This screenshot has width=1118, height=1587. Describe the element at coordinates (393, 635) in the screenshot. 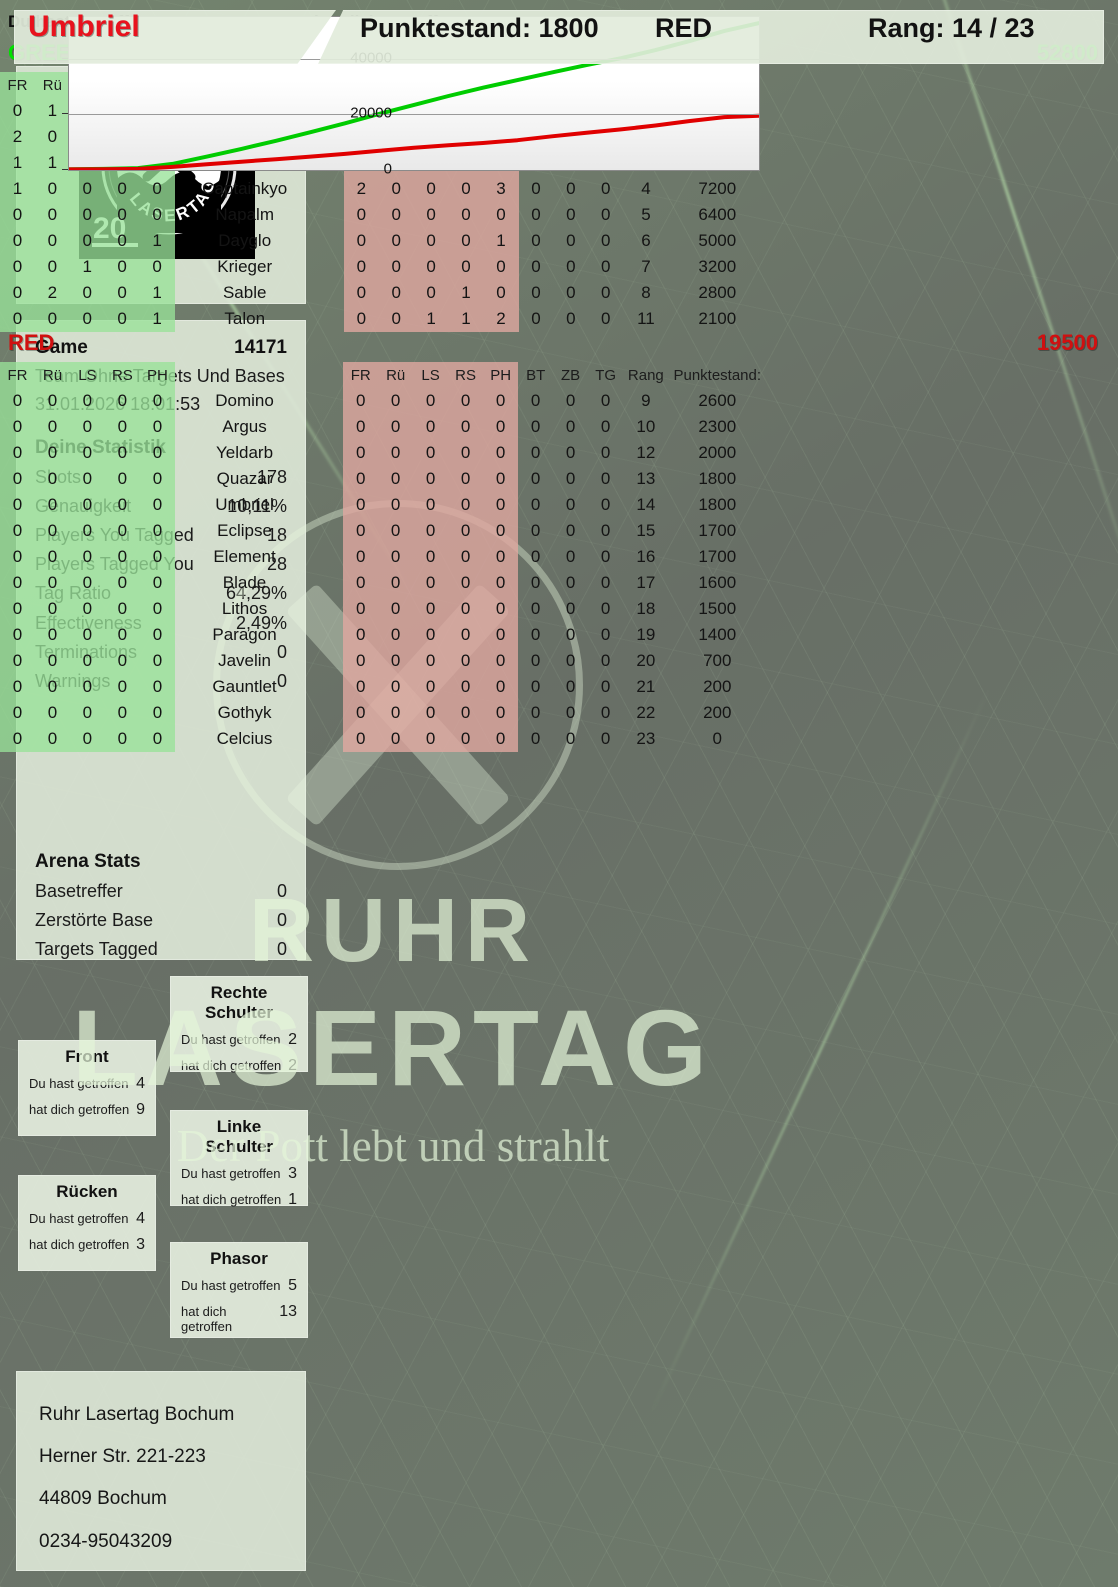

I see `table-row: 0 0 0 0 0 Paragon 0 0 0 0 0 0 0 0 19 1400` at that location.